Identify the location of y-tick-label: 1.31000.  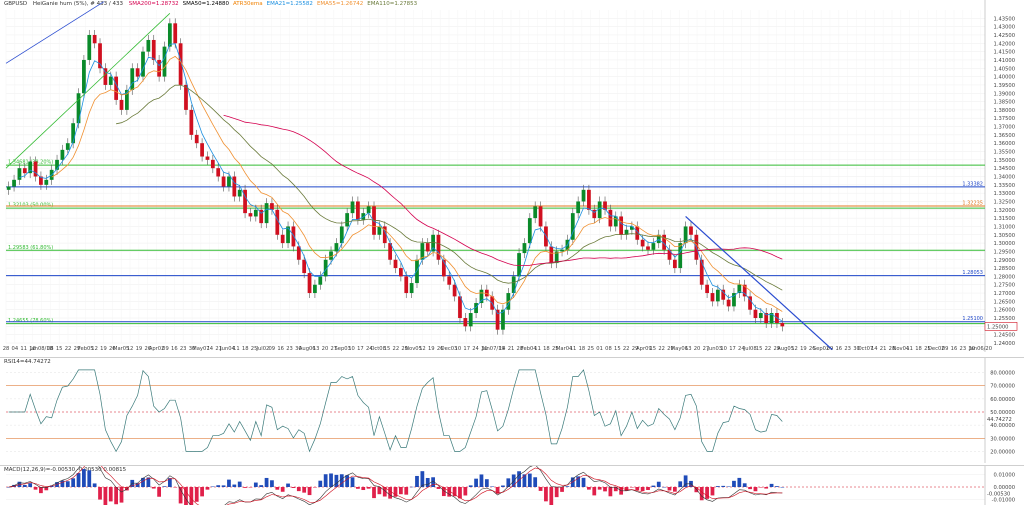
(1004, 227).